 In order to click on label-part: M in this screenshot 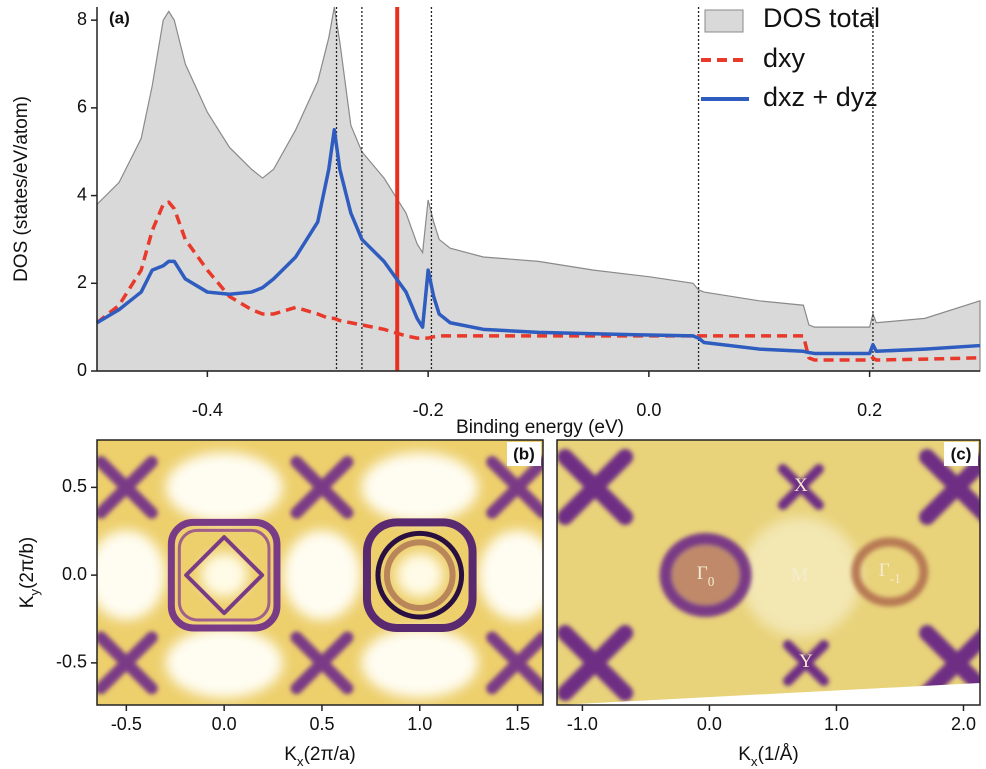, I will do `click(799, 575)`.